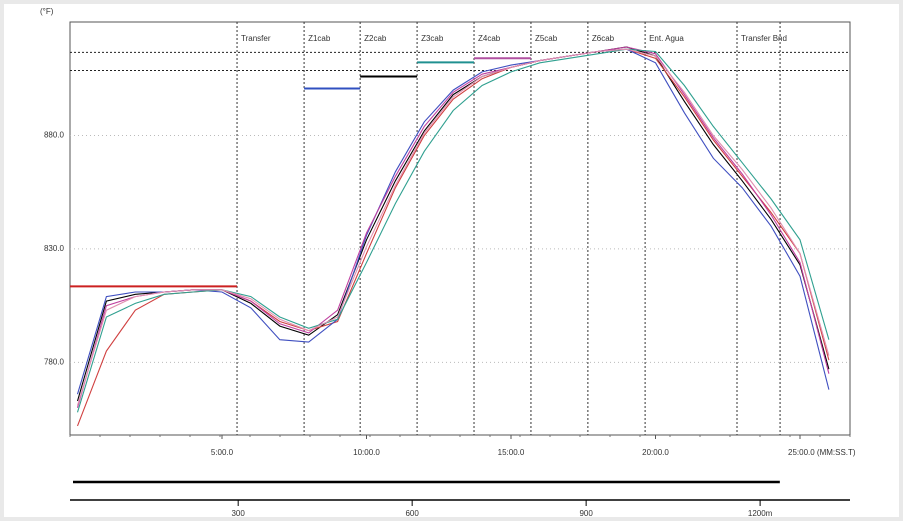 The height and width of the screenshot is (521, 903). Describe the element at coordinates (256, 38) in the screenshot. I see `zone-label: Transfer` at that location.